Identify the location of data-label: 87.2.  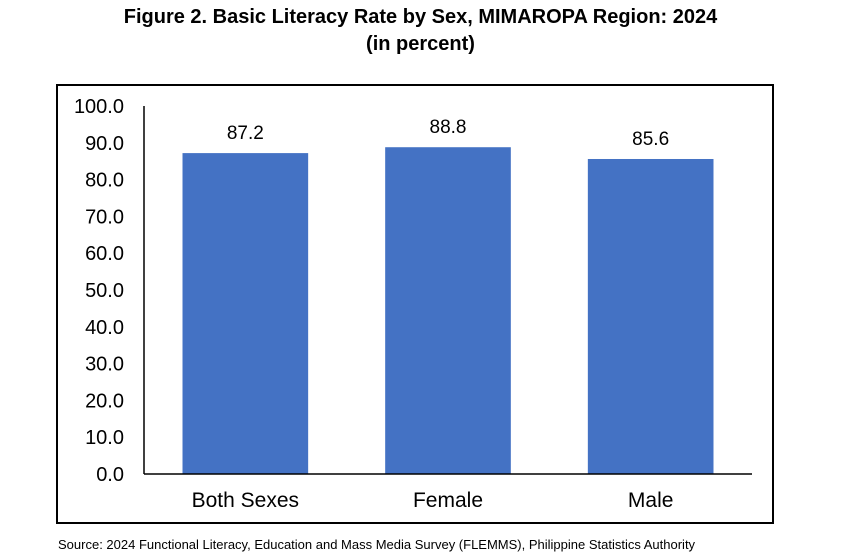
(245, 133).